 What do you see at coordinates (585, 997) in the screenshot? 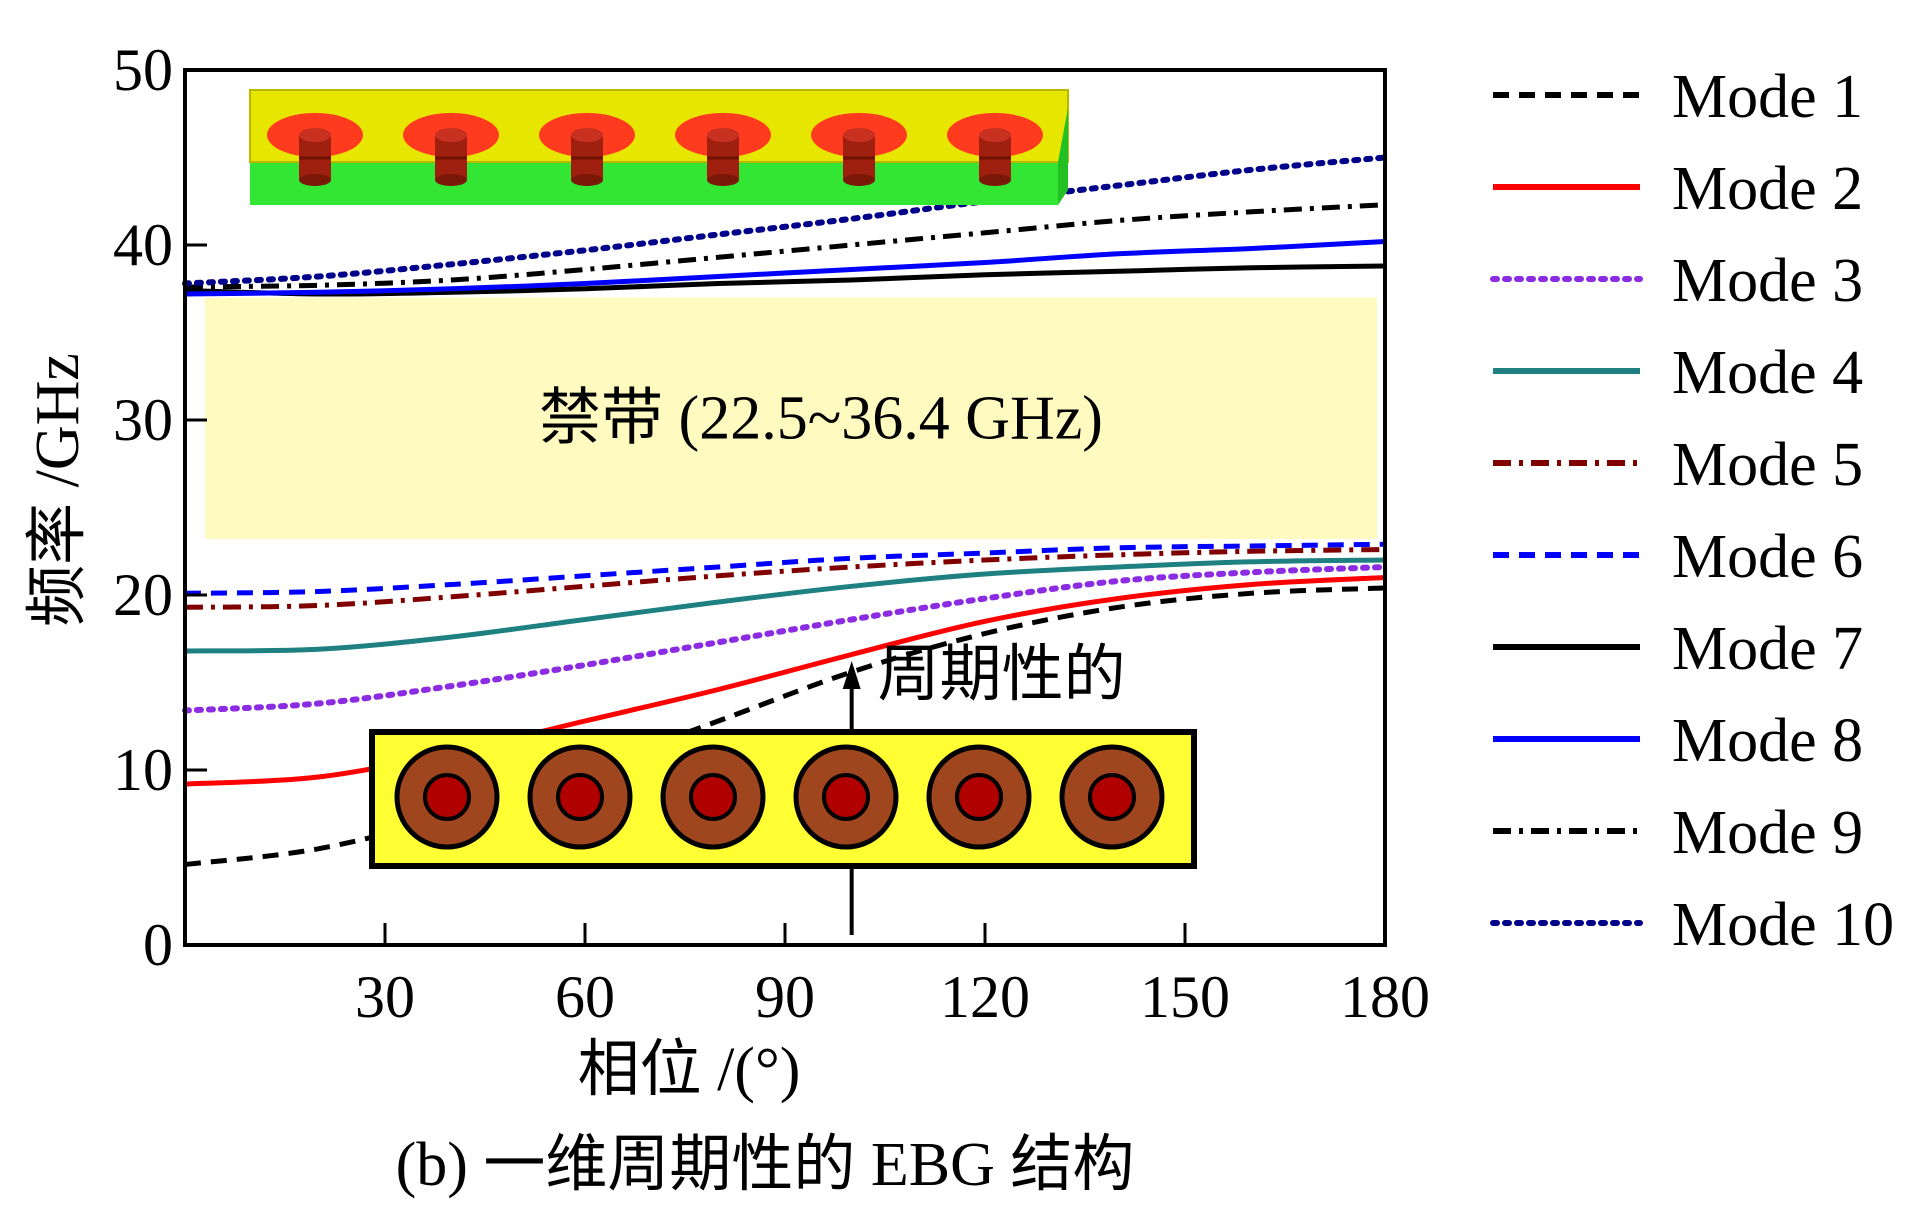
I see `x-tick-label: 60` at bounding box center [585, 997].